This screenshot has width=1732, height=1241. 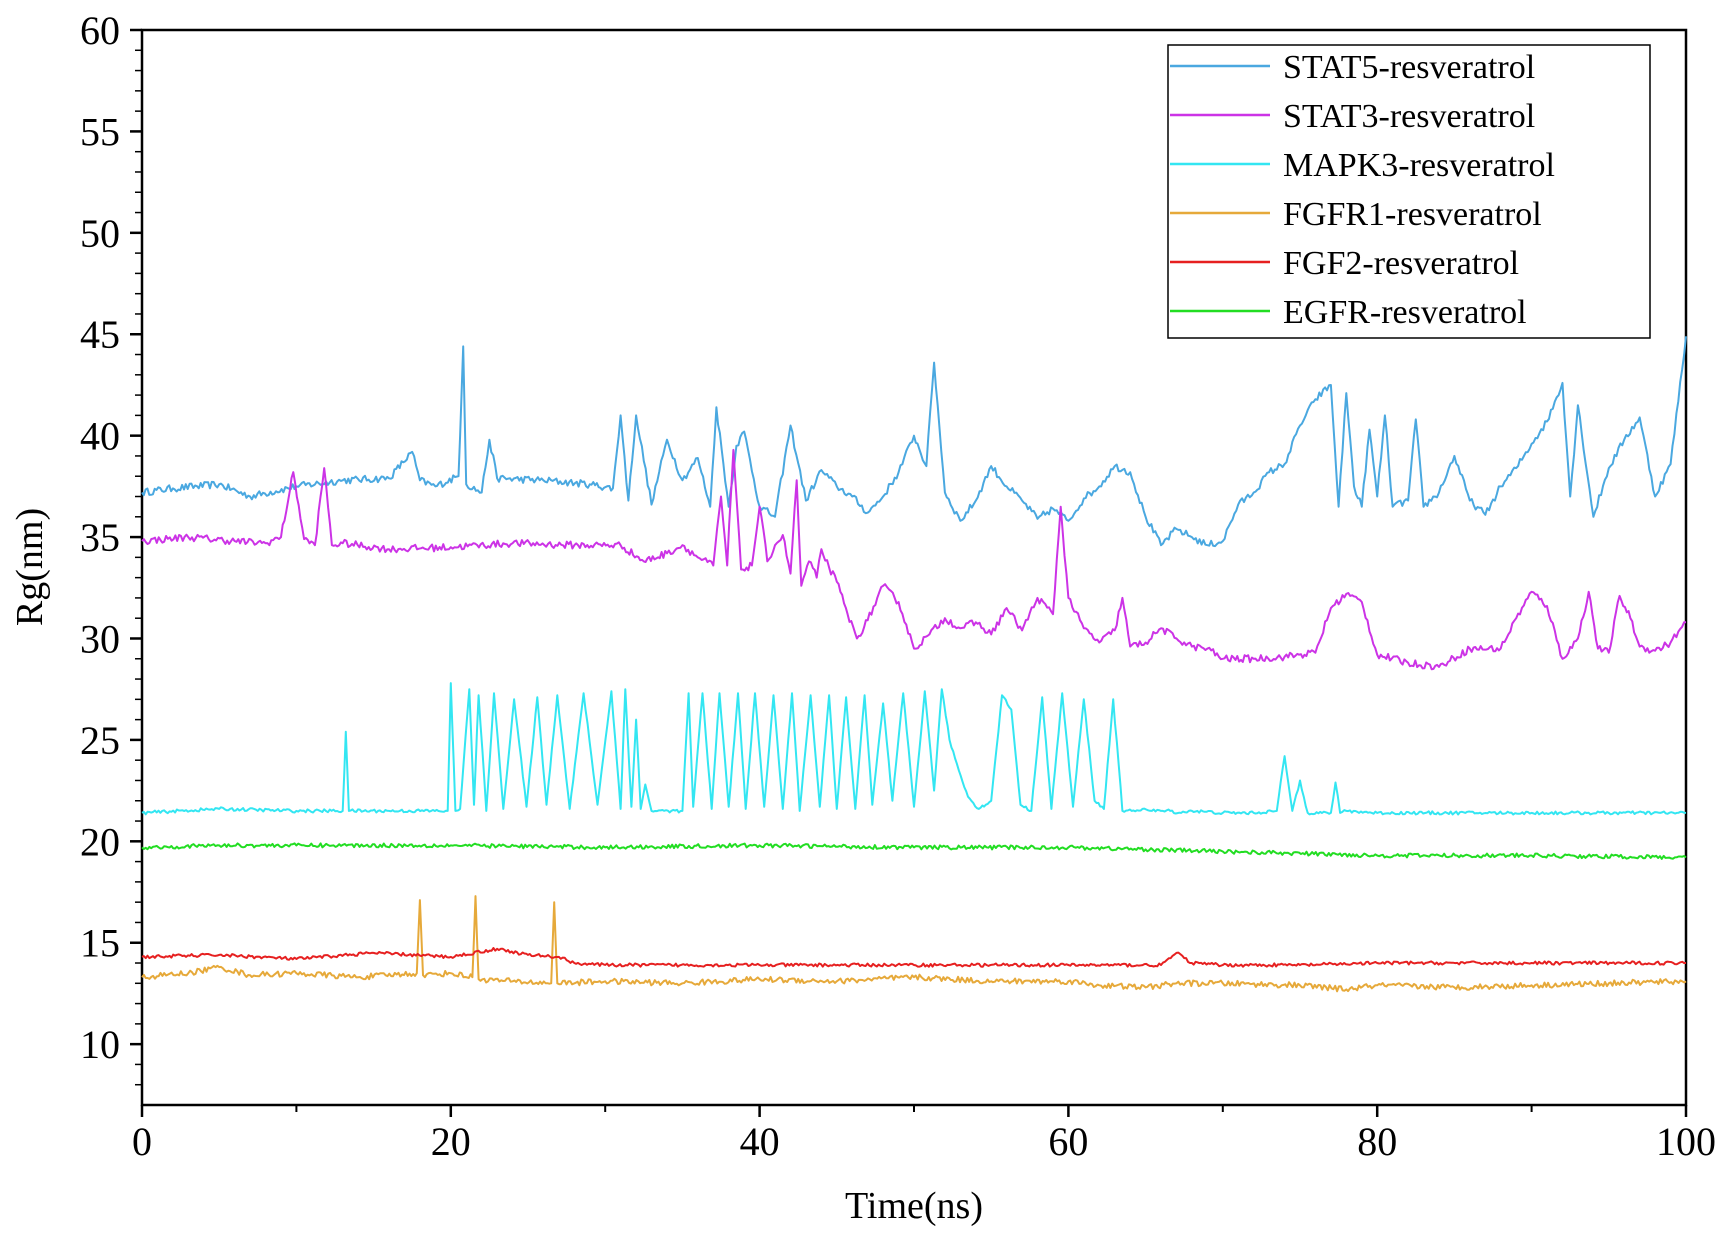 What do you see at coordinates (100, 30) in the screenshot?
I see `y-tick-label: 60` at bounding box center [100, 30].